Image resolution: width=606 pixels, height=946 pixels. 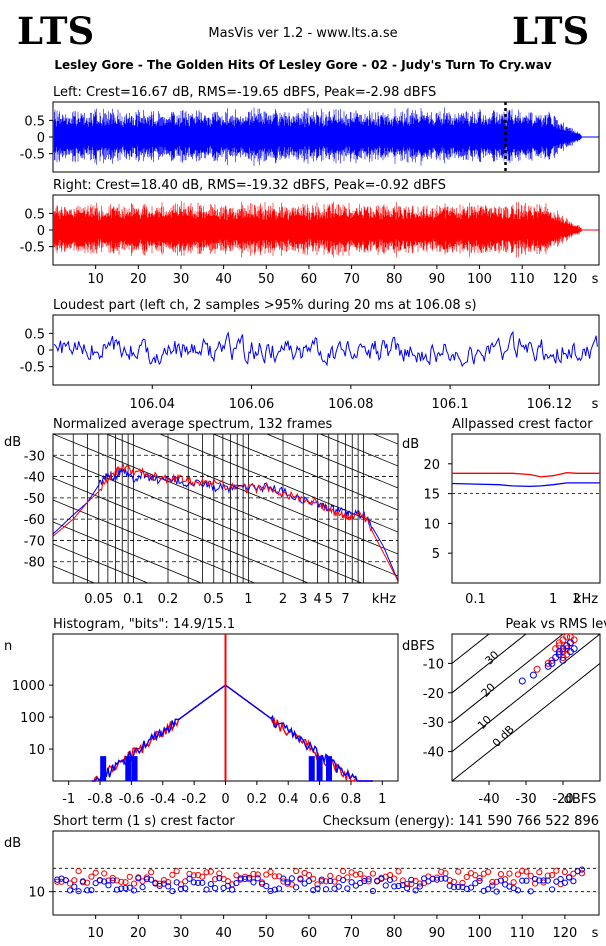 What do you see at coordinates (32, 718) in the screenshot?
I see `y-tick-label: 100` at bounding box center [32, 718].